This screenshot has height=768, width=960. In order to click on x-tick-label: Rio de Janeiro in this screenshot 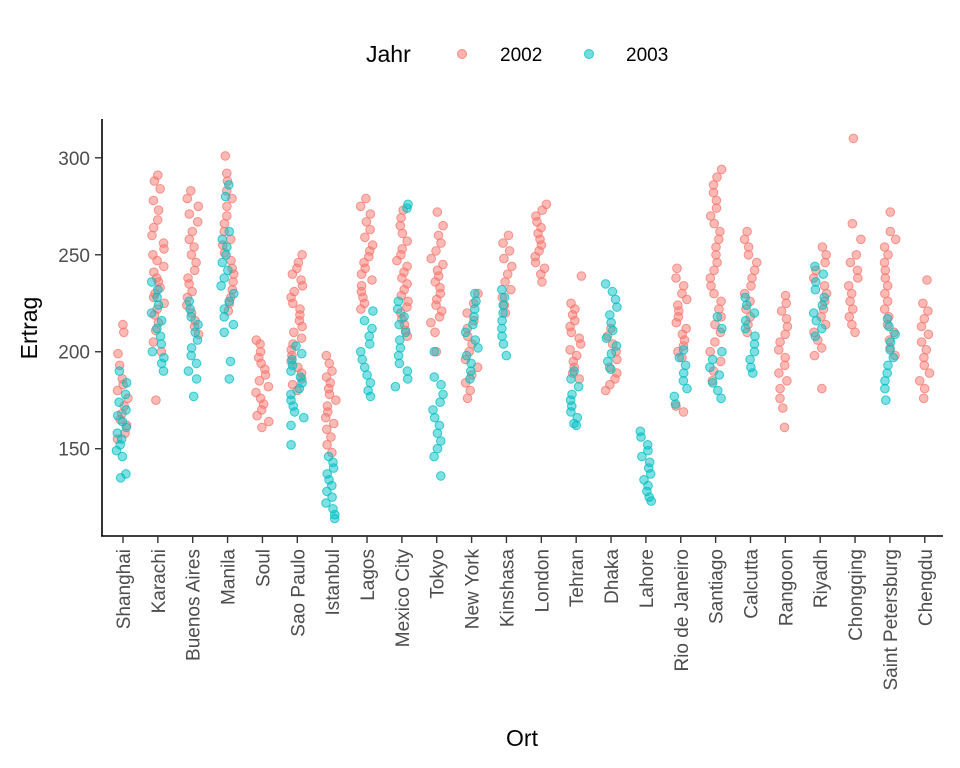, I will do `click(682, 610)`.